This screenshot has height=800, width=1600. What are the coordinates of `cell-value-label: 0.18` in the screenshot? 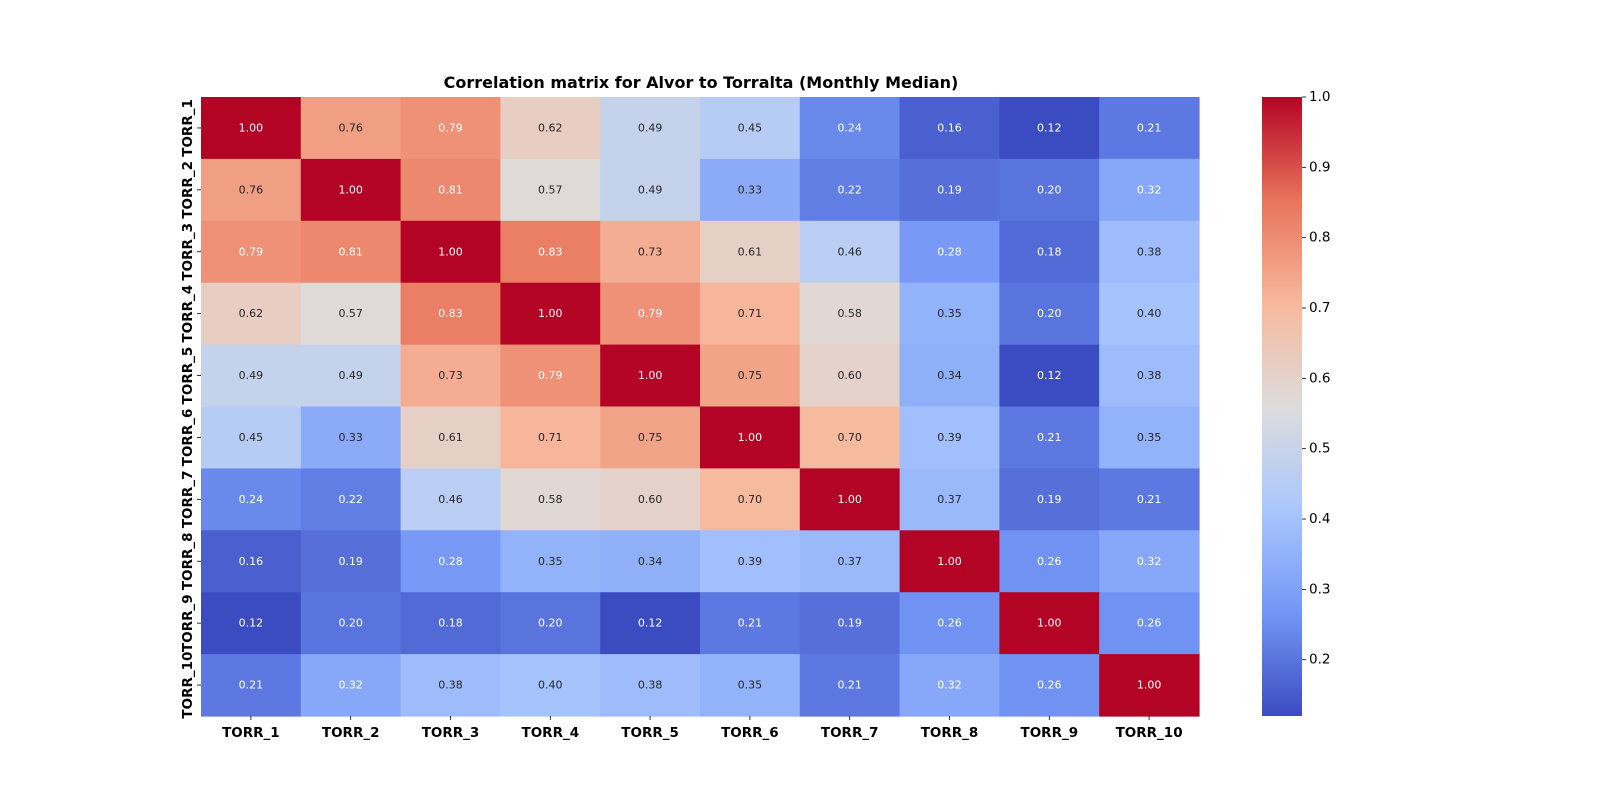 It's located at (1049, 251).